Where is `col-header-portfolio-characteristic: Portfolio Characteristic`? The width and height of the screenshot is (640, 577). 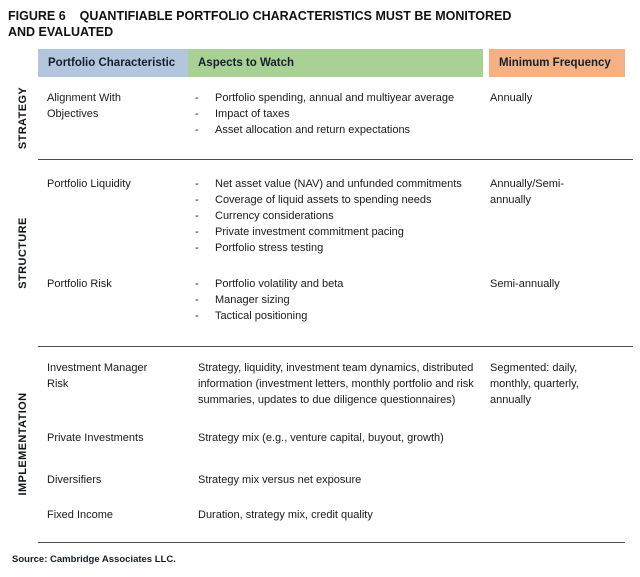 col-header-portfolio-characteristic: Portfolio Characteristic is located at coordinates (113, 63).